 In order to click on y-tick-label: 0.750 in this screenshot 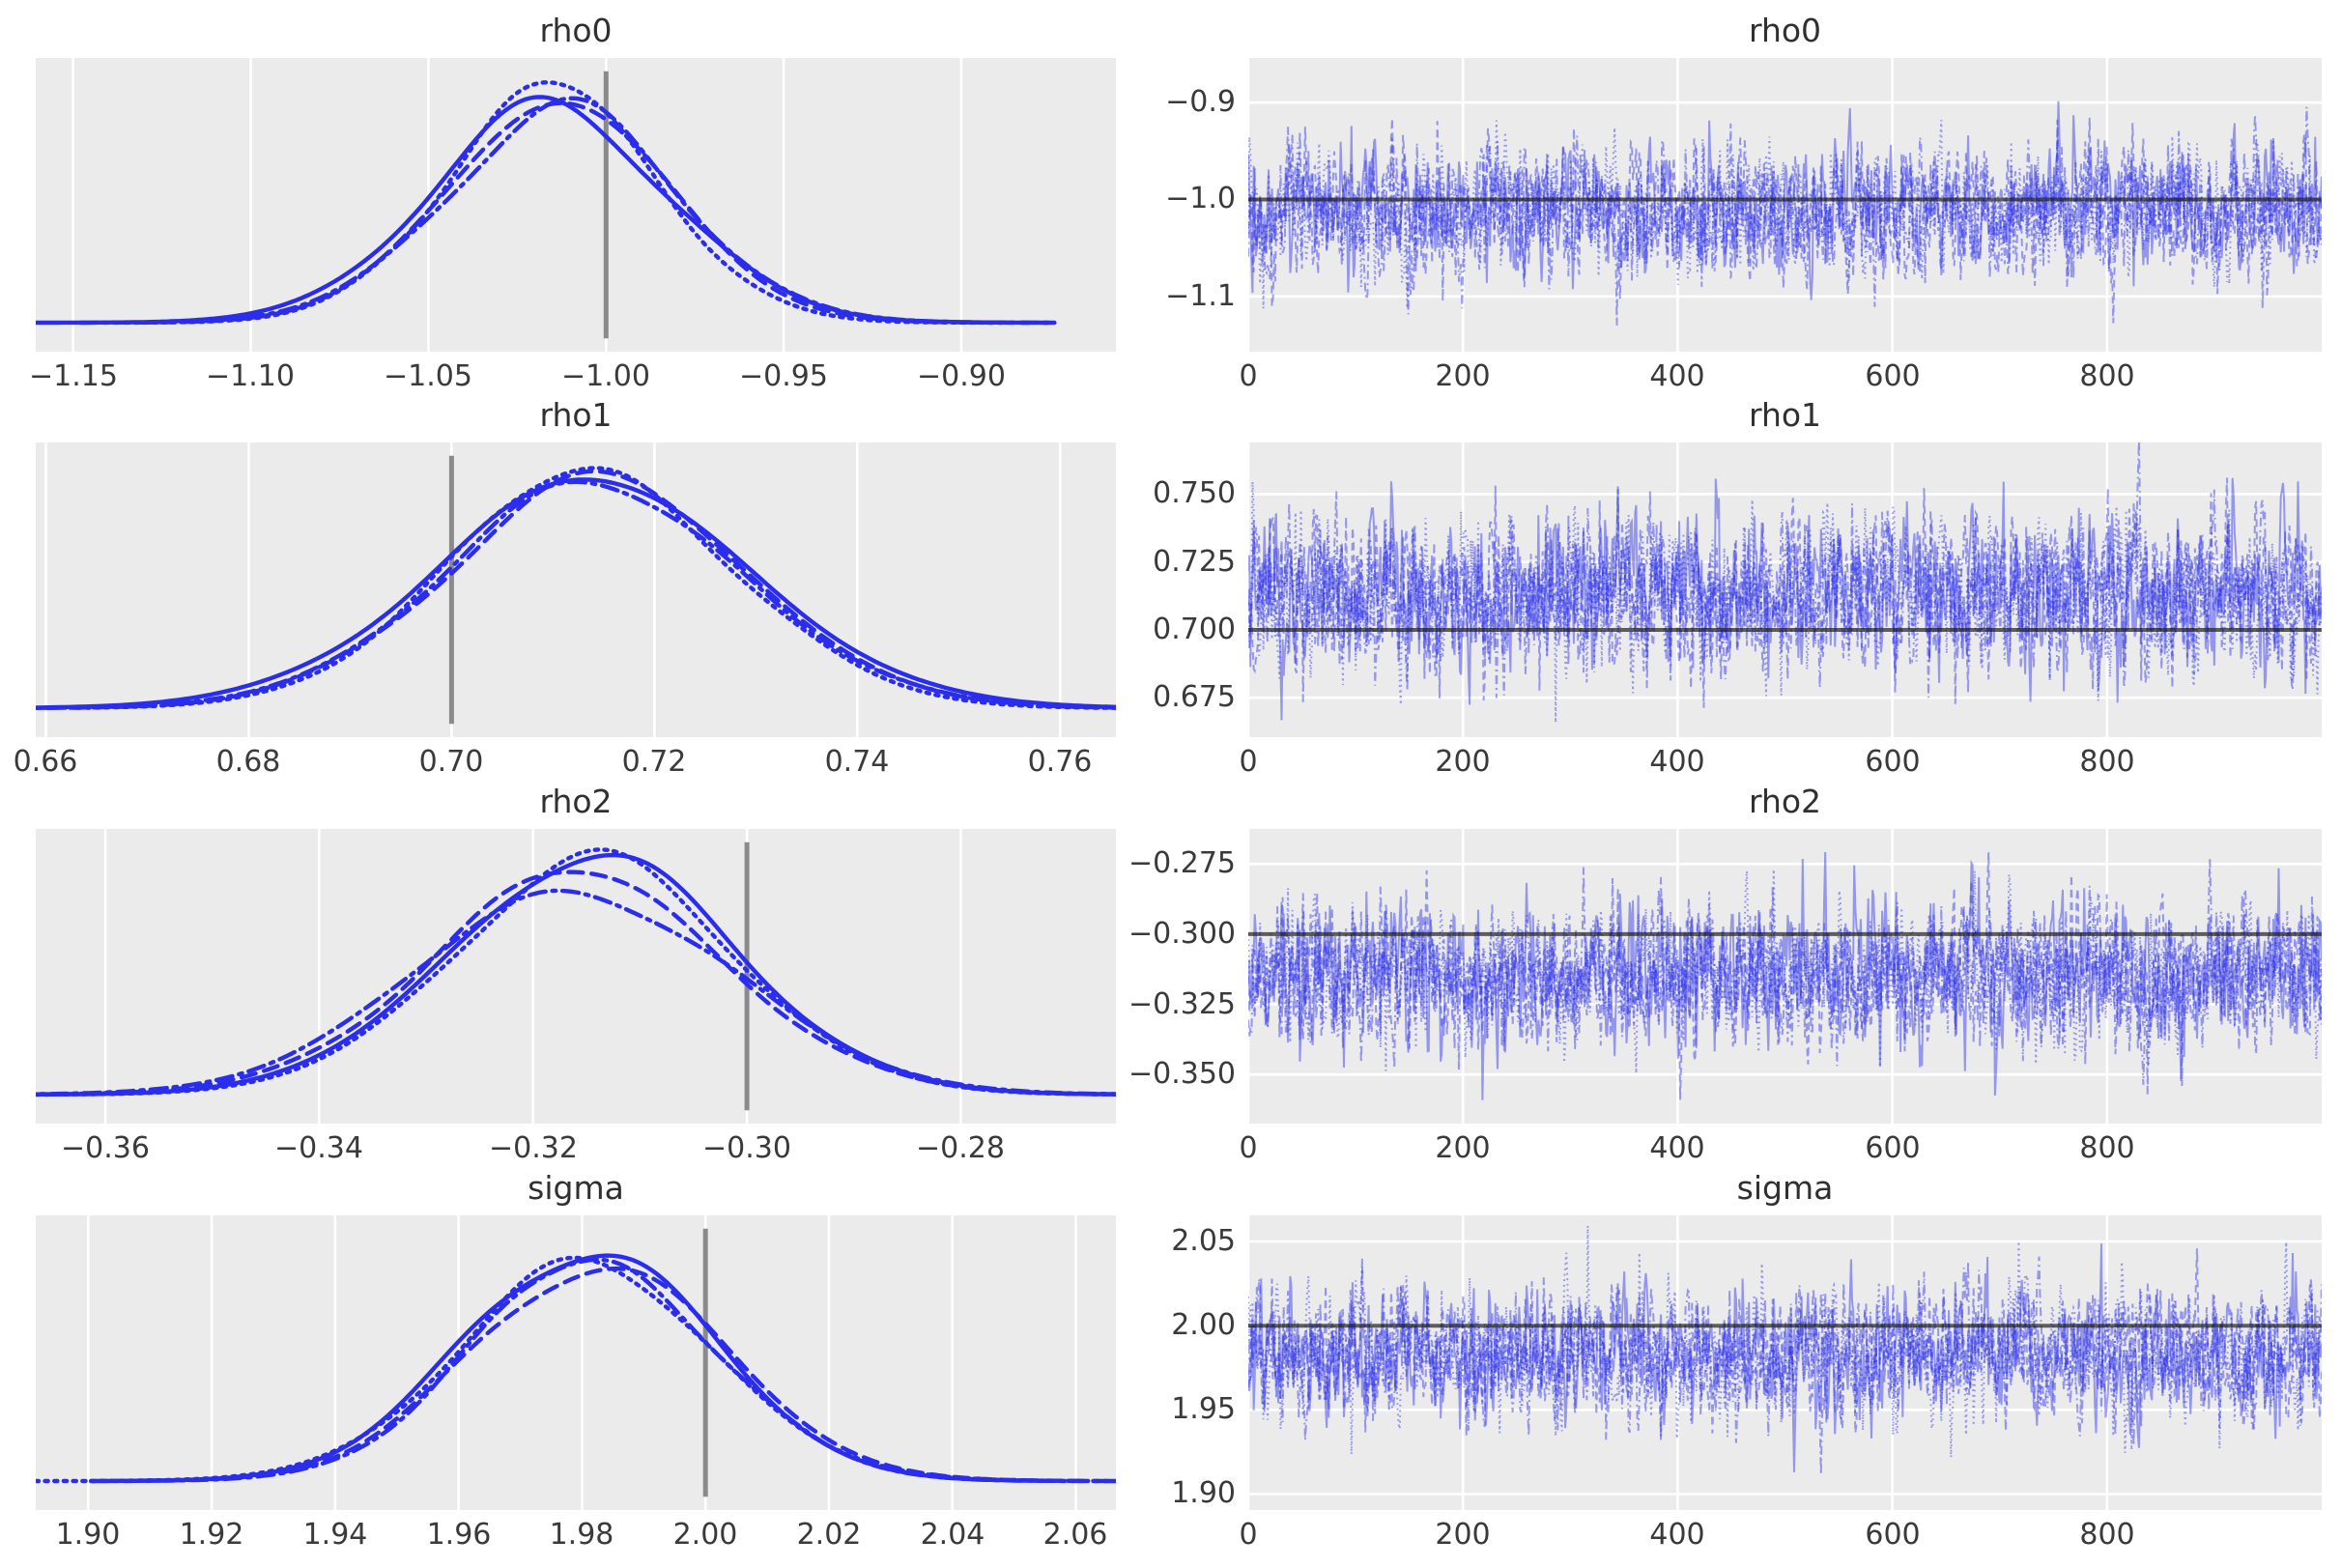, I will do `click(1195, 493)`.